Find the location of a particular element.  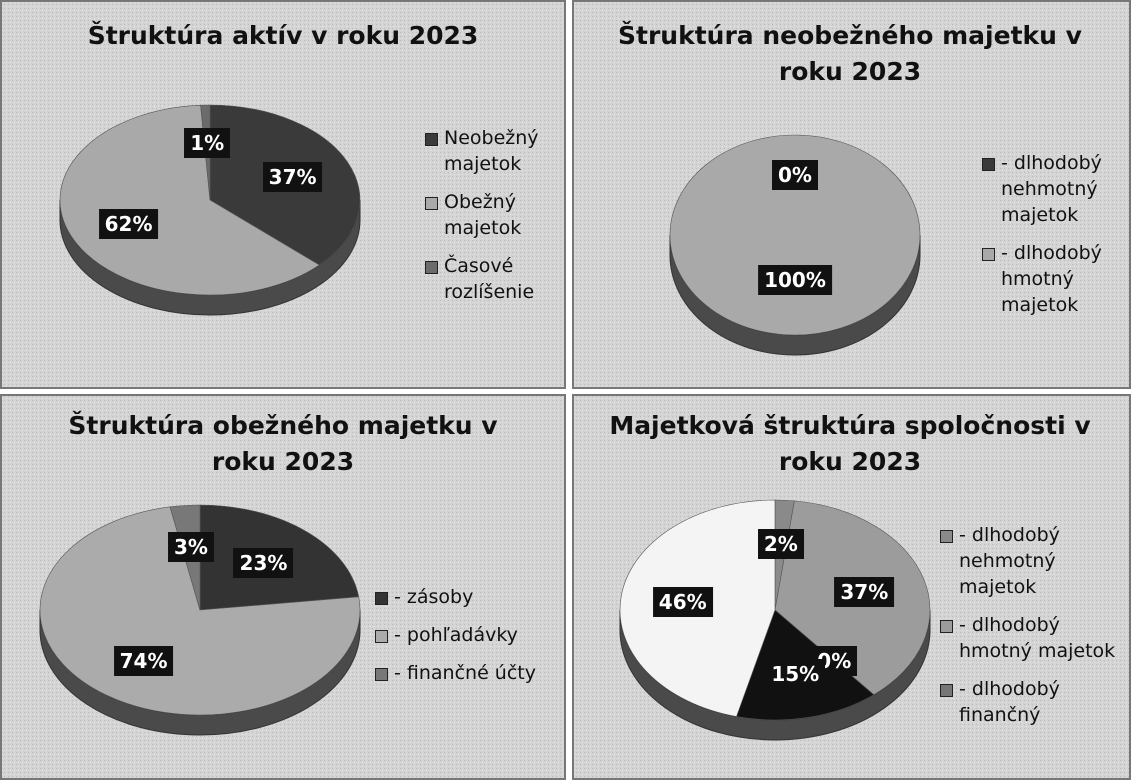

data-label: 23% is located at coordinates (263, 562).